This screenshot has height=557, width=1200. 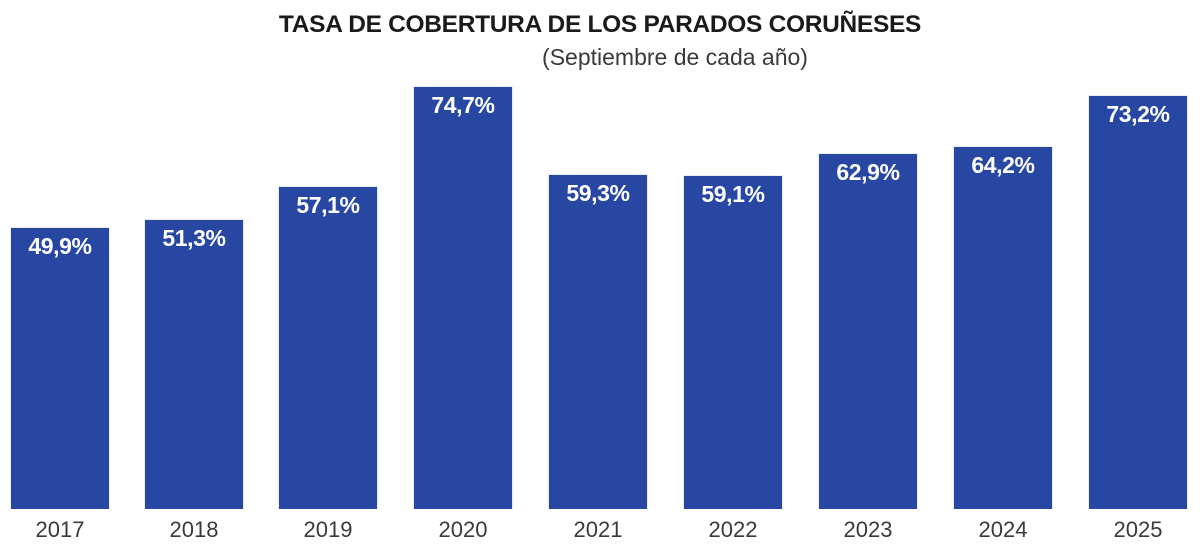 What do you see at coordinates (733, 529) in the screenshot?
I see `x-axis-label-2022: 2022` at bounding box center [733, 529].